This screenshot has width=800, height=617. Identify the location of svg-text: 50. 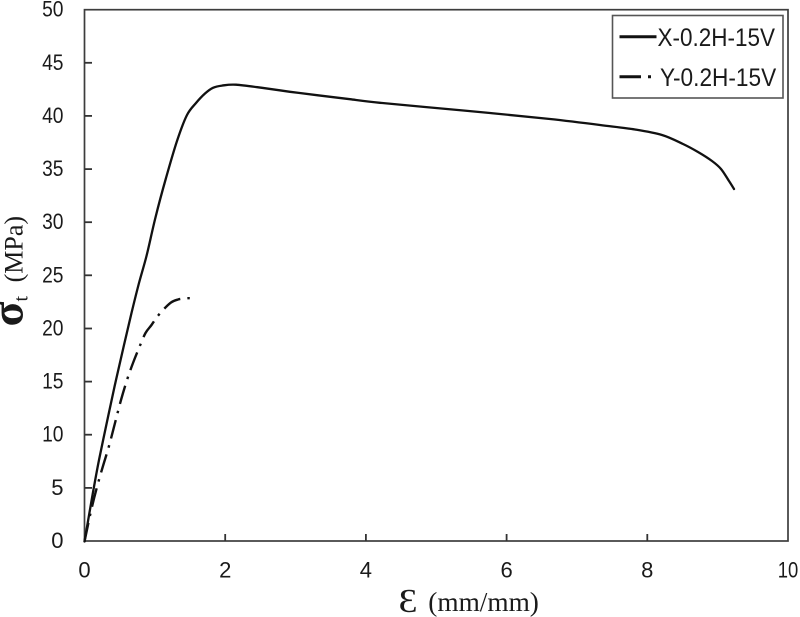
(52, 11).